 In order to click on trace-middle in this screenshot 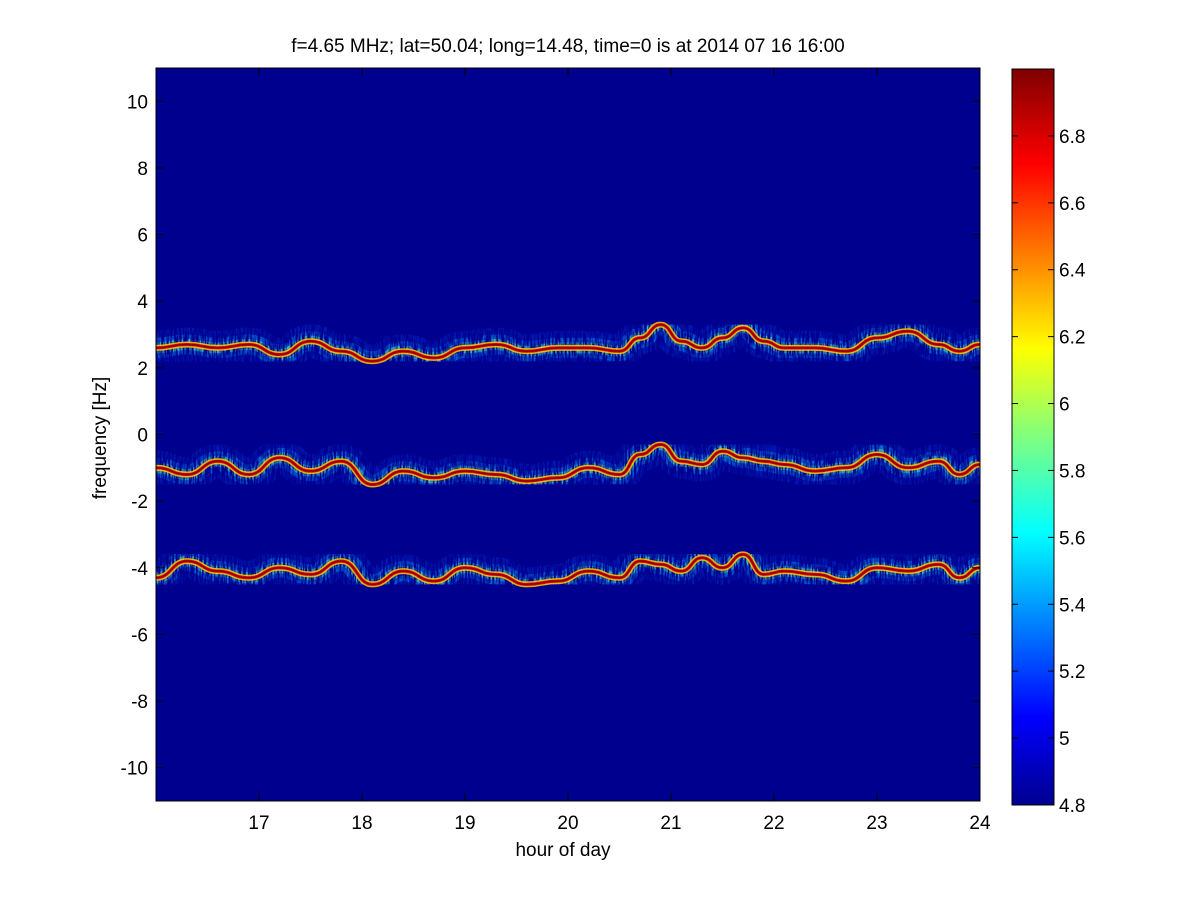, I will do `click(568, 464)`.